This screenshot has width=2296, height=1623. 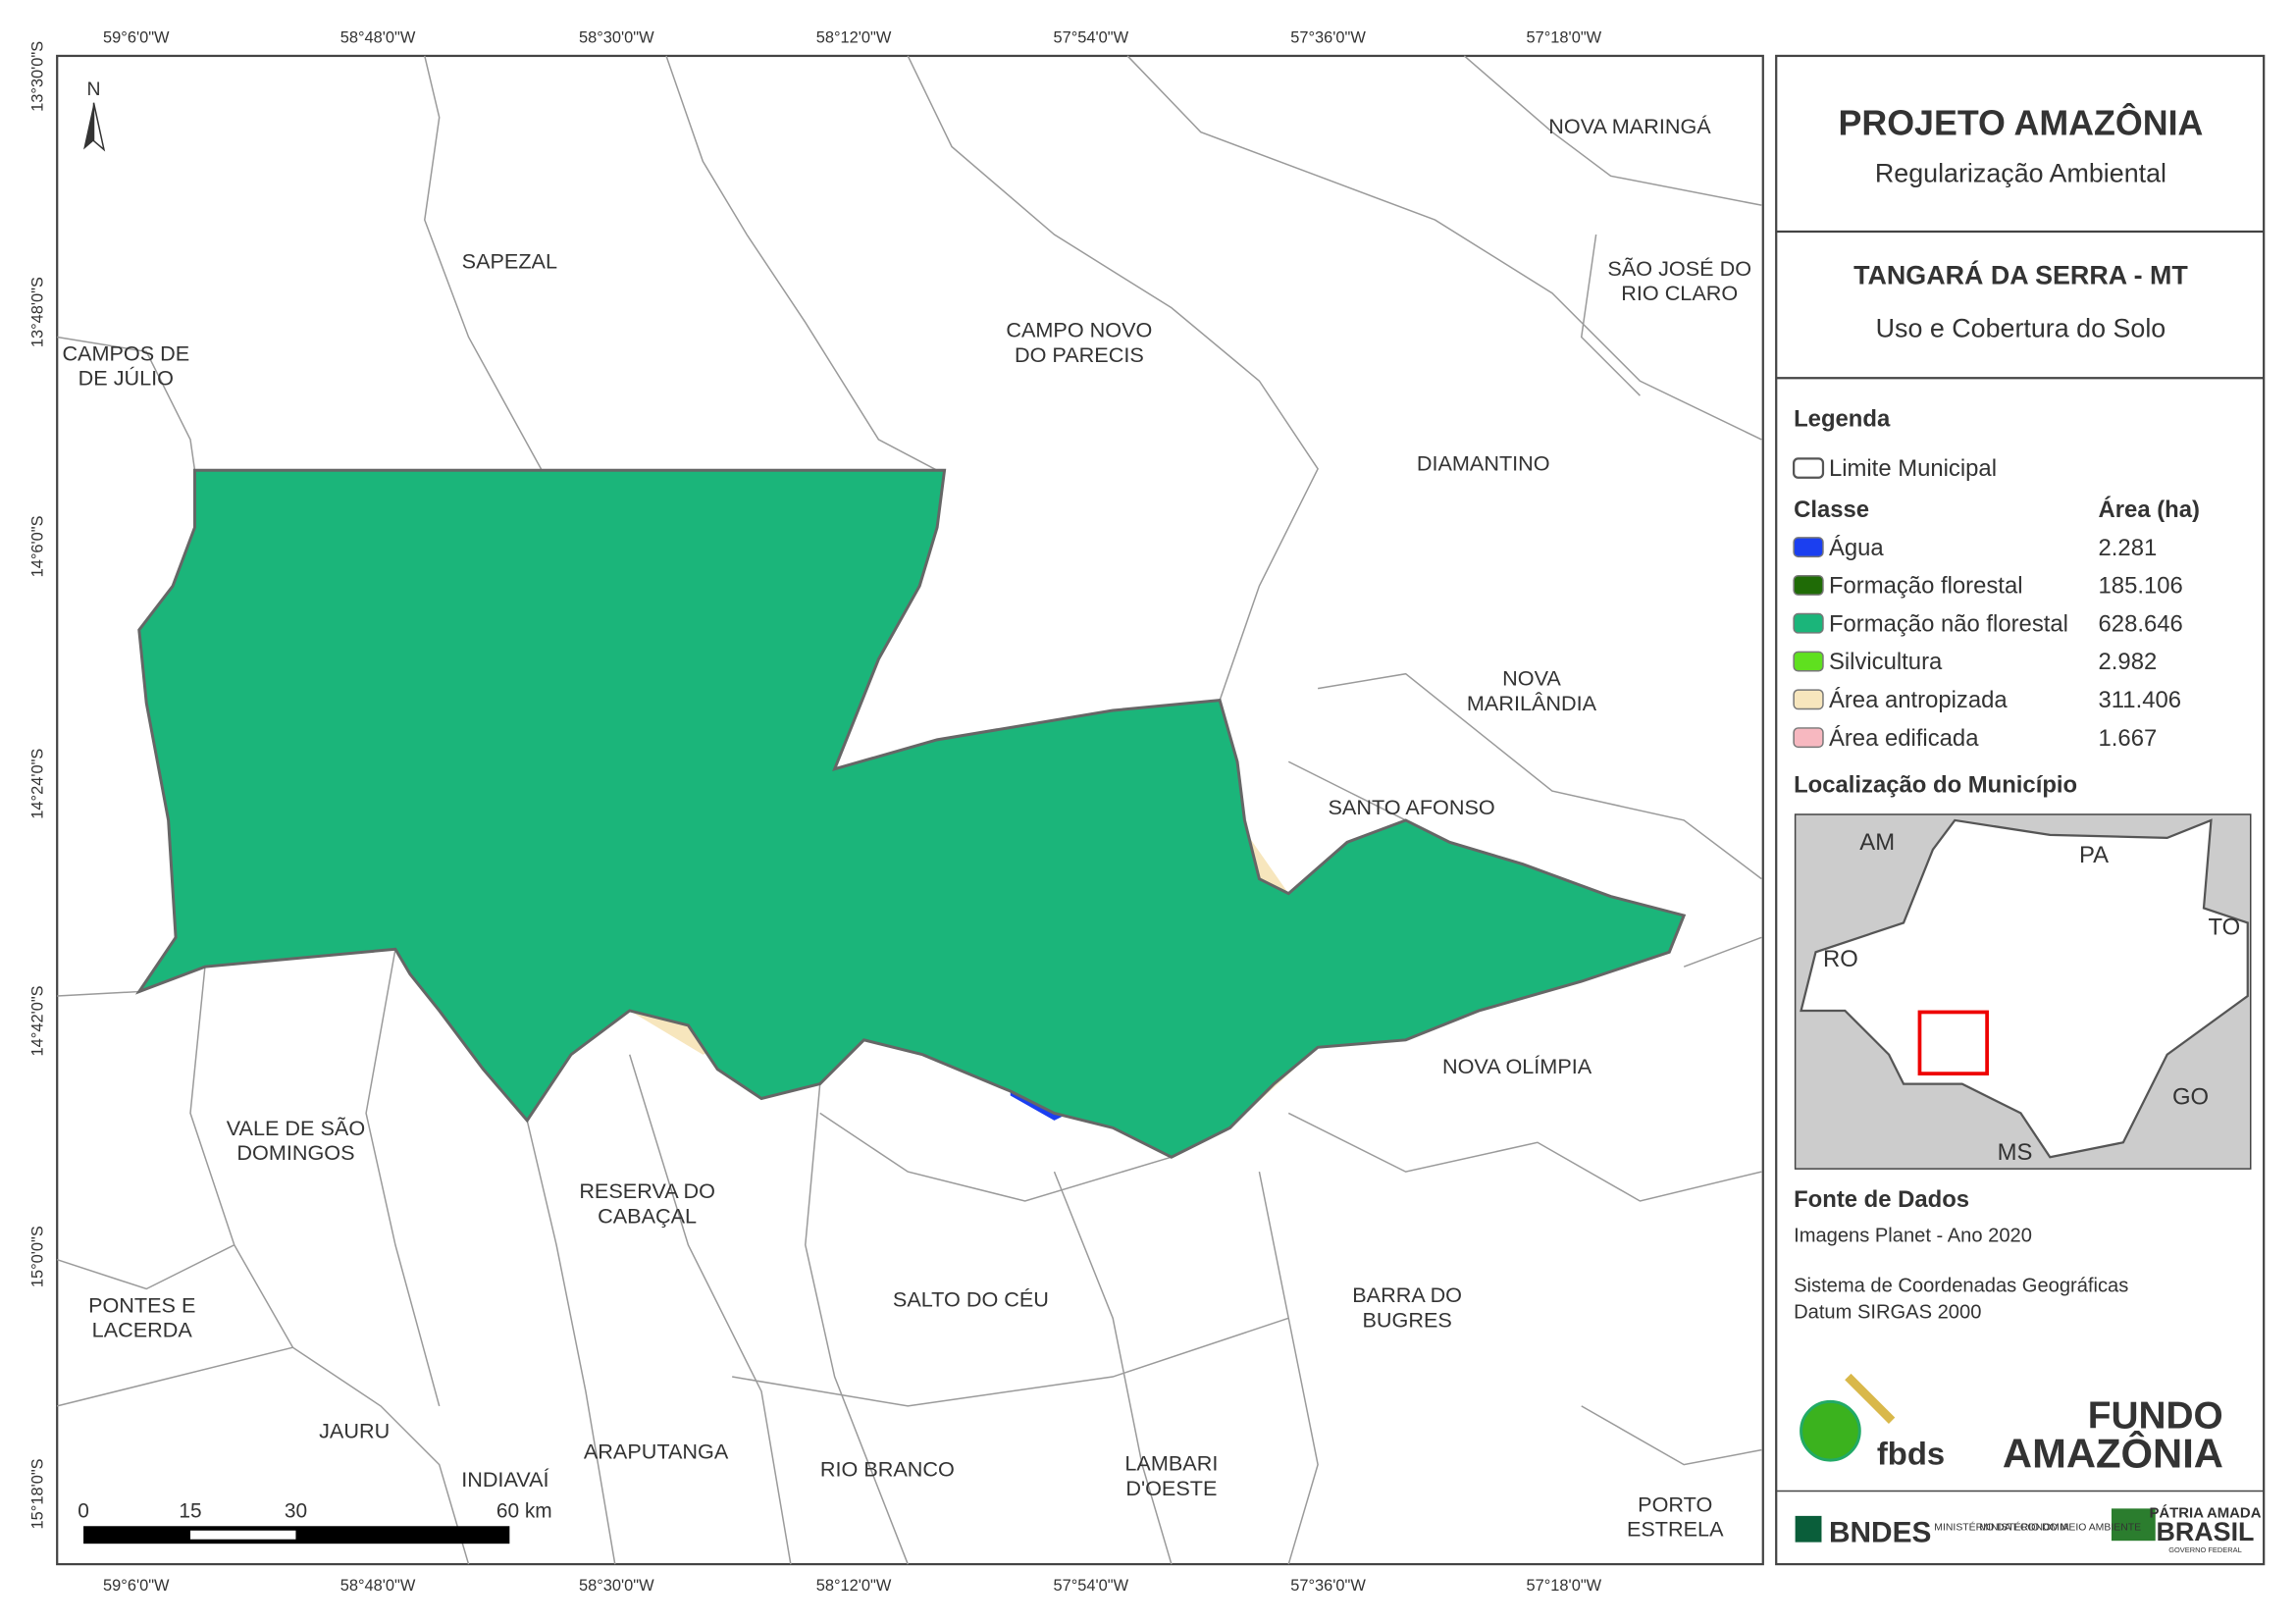 What do you see at coordinates (2140, 700) in the screenshot?
I see `legend-area: 311.406` at bounding box center [2140, 700].